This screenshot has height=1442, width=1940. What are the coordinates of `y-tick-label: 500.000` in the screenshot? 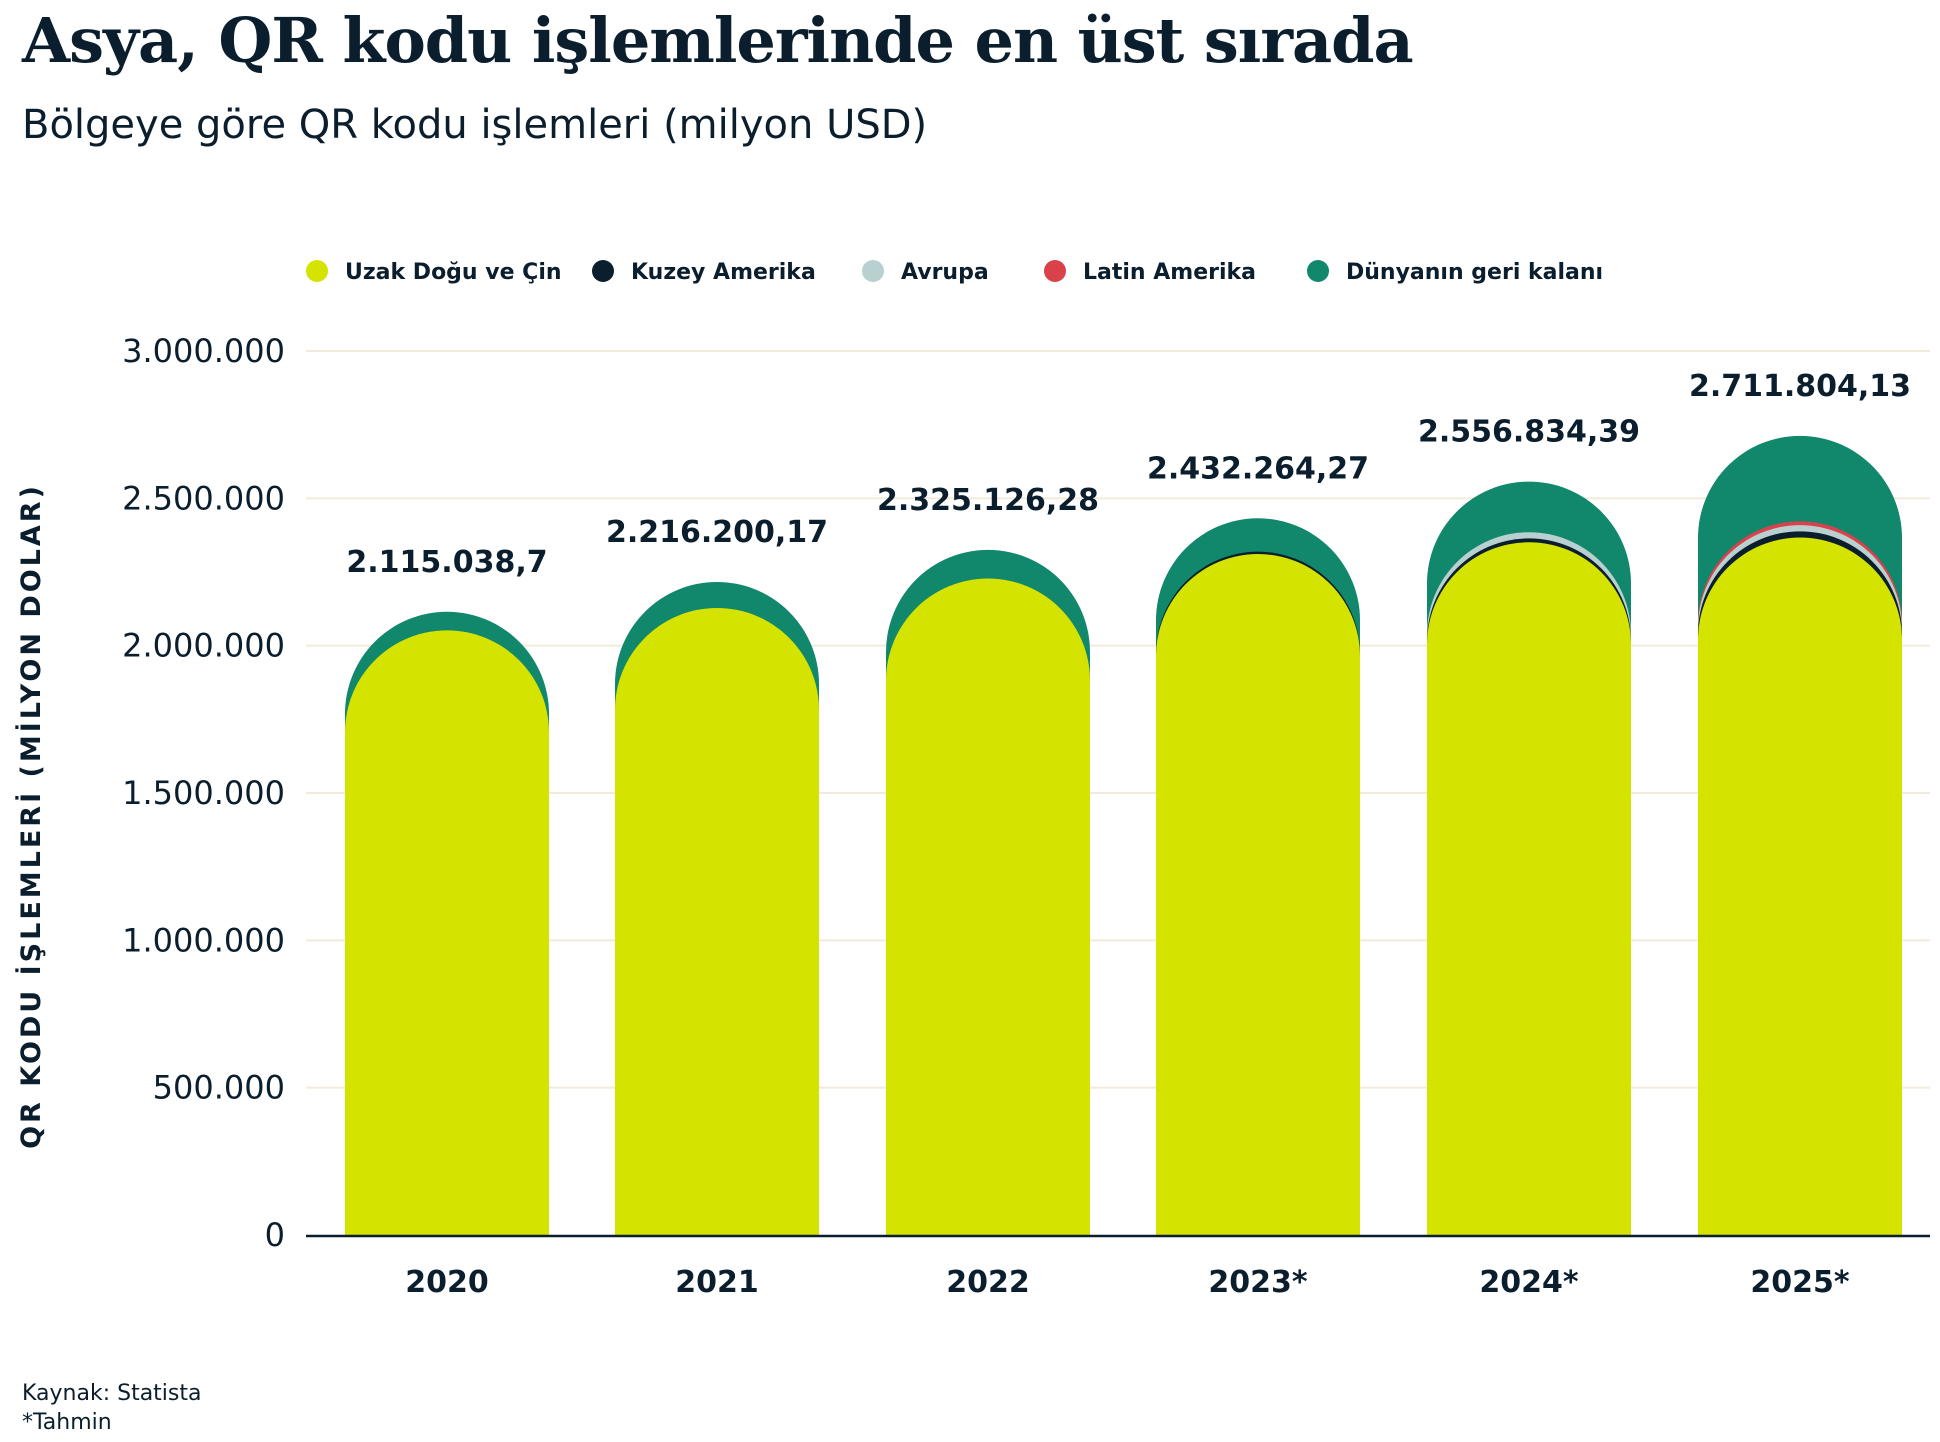 It's located at (219, 1088).